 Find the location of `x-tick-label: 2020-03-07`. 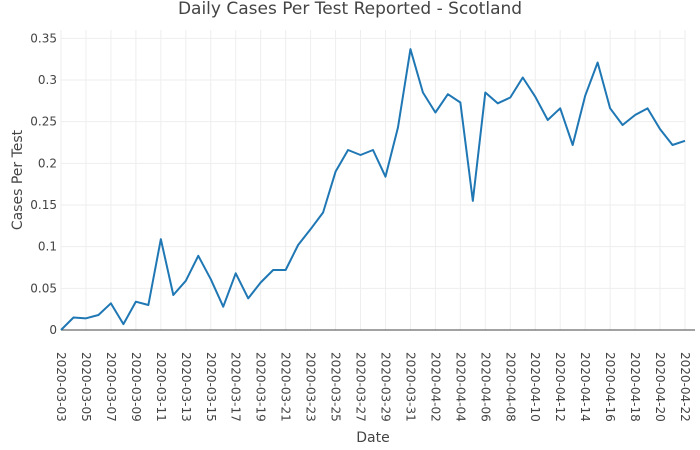

x-tick-label: 2020-03-07 is located at coordinates (111, 387).